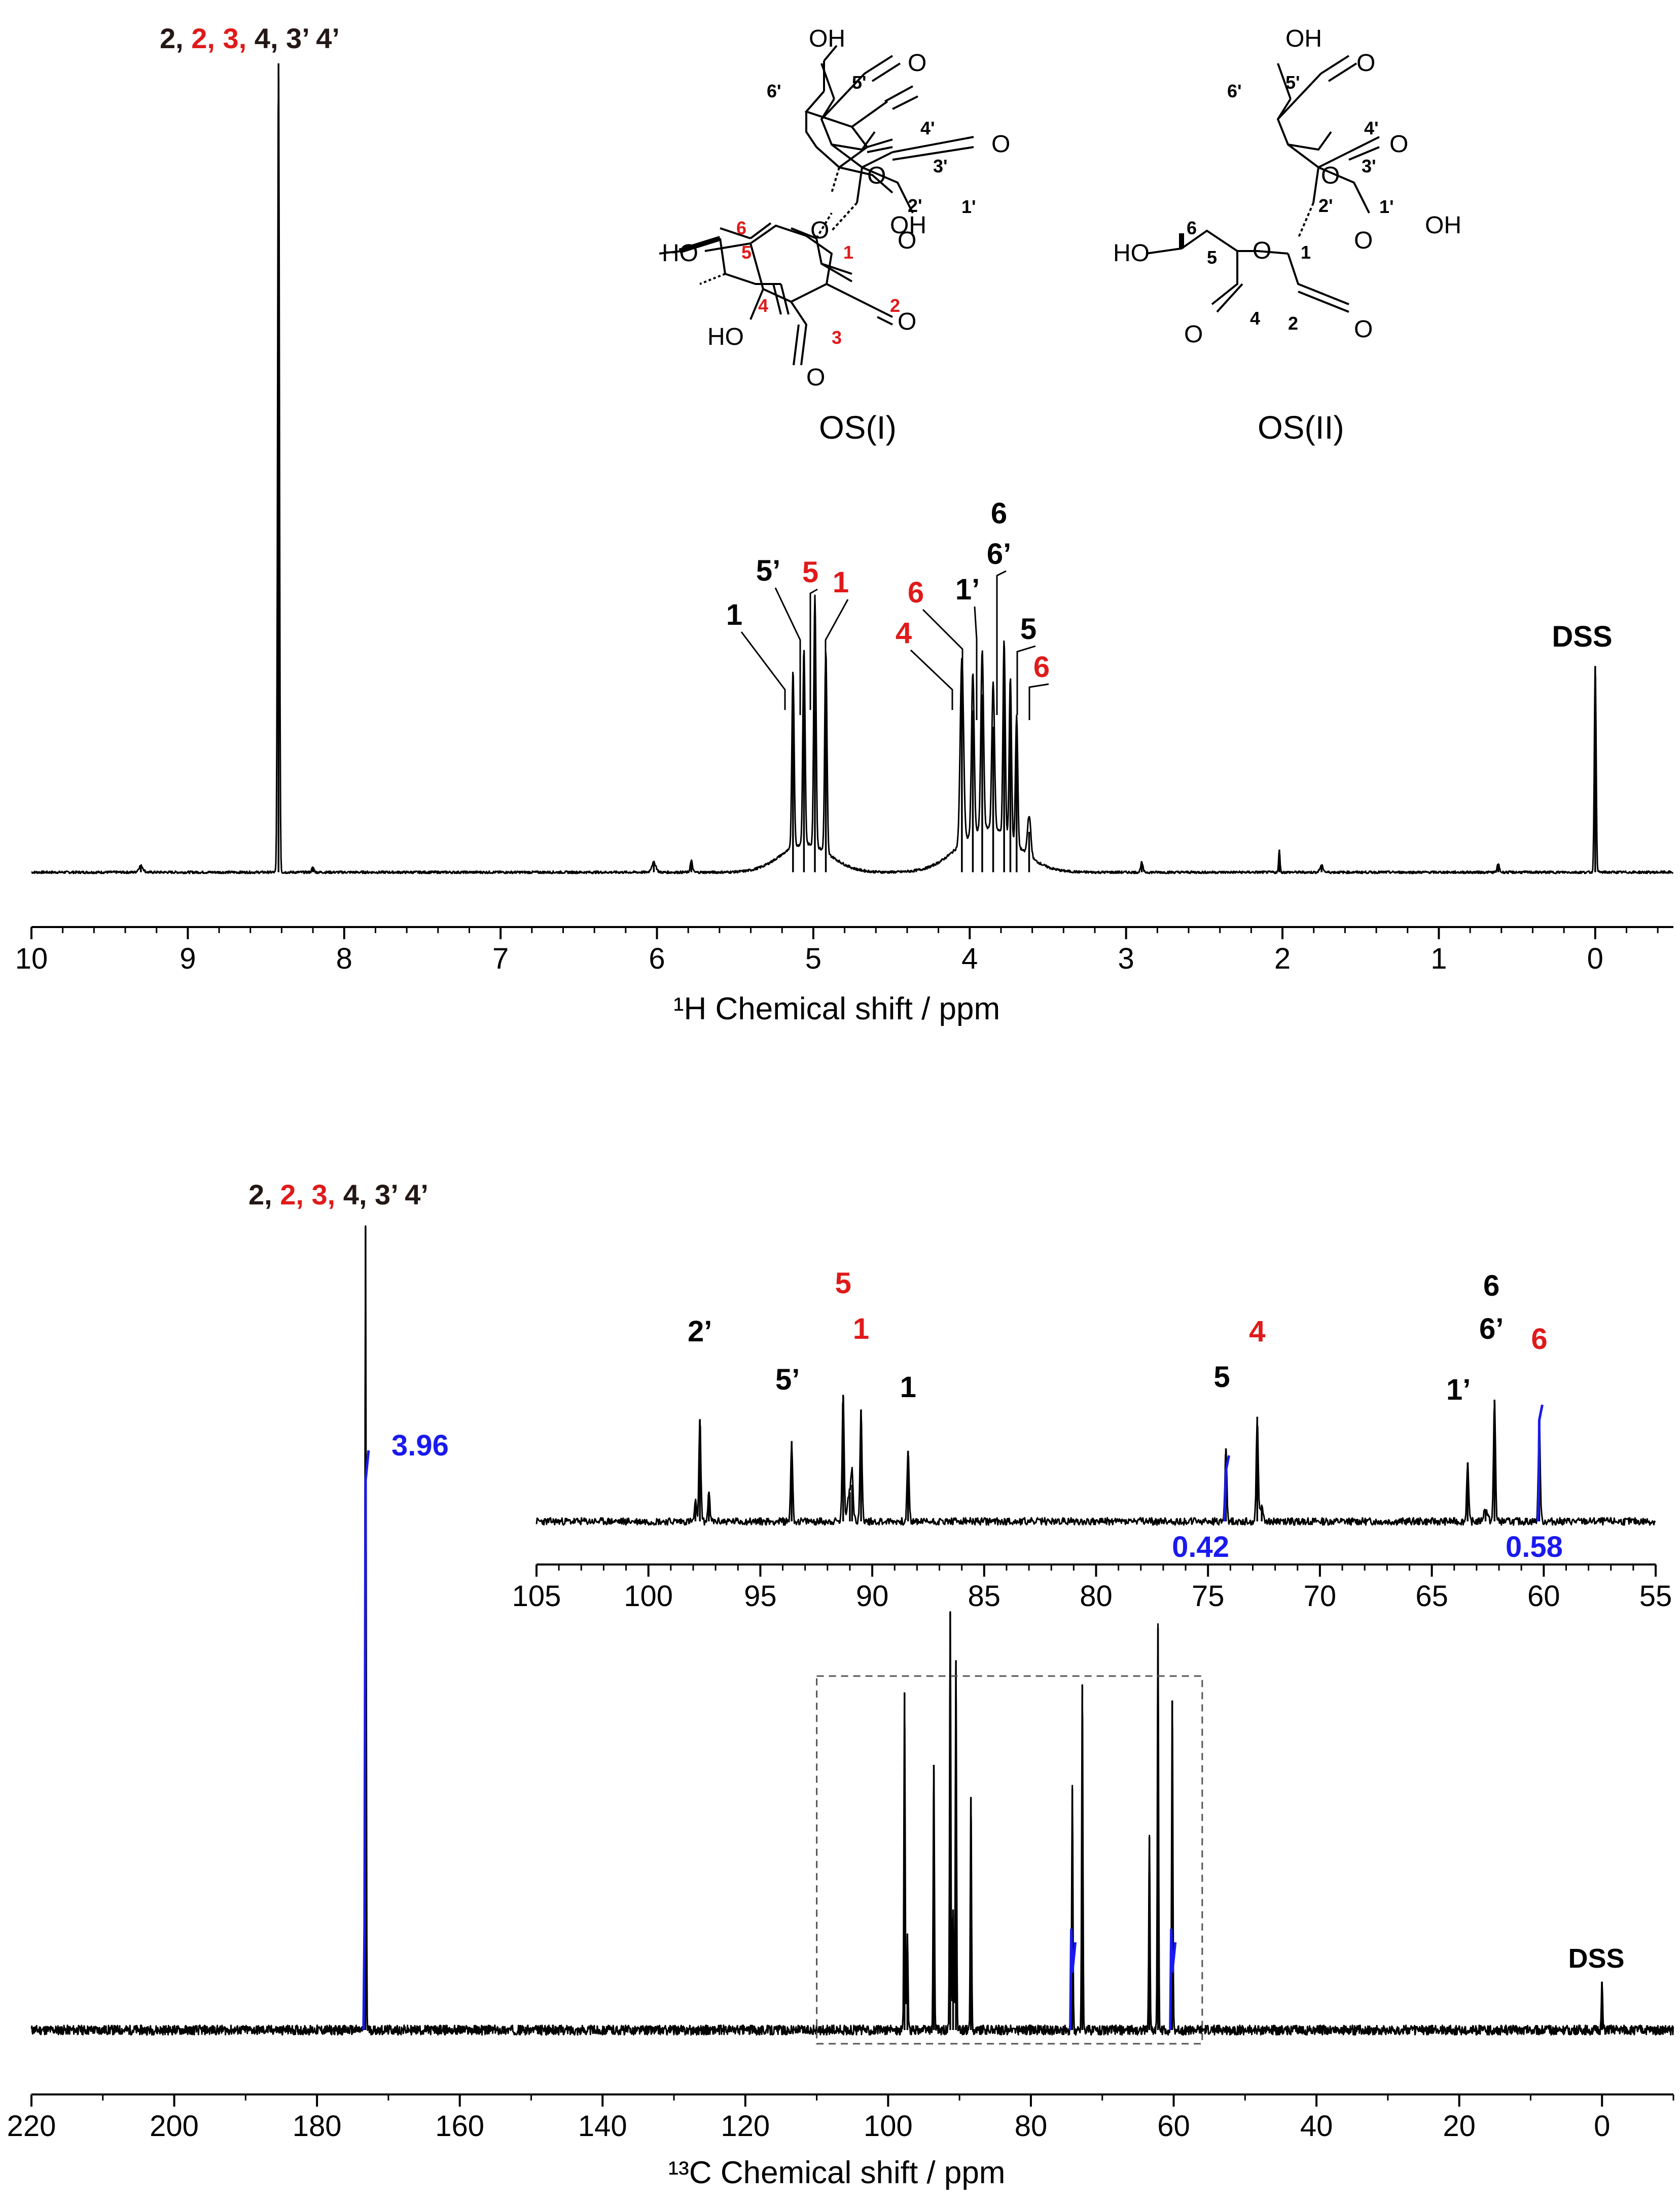 The height and width of the screenshot is (2205, 1680). Describe the element at coordinates (844, 950) in the screenshot. I see `h1-x-axis: 10 9 8 7 6 5 4 3 2 1 0` at that location.